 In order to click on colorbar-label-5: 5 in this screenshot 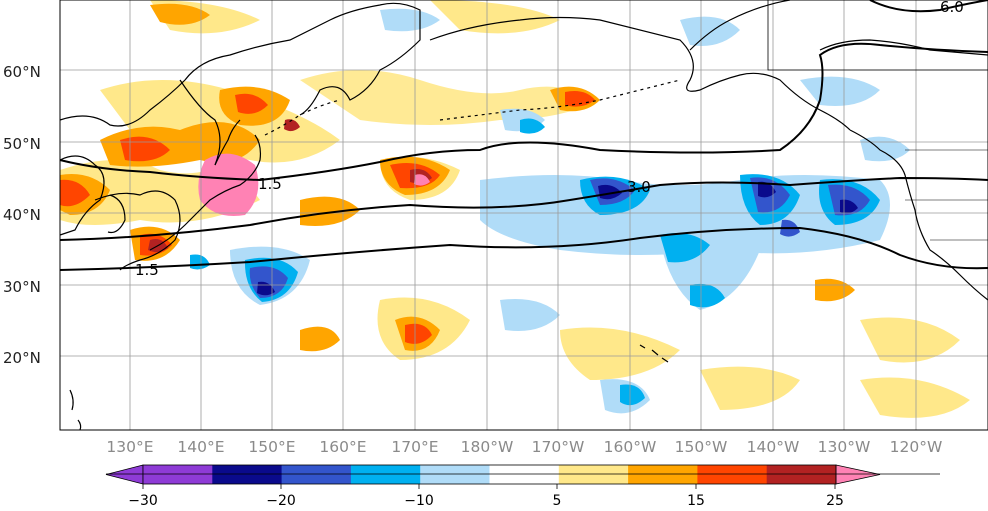, I will do `click(557, 501)`.